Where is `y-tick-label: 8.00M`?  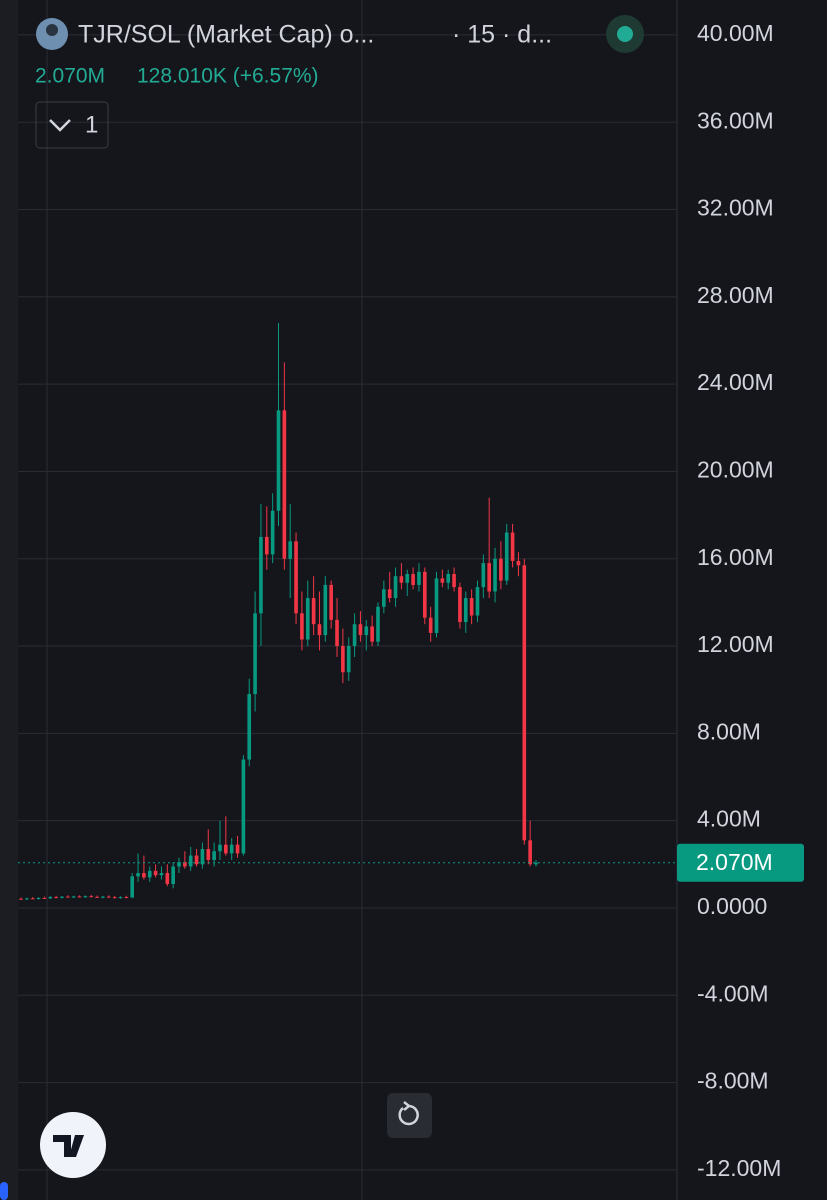
y-tick-label: 8.00M is located at coordinates (729, 731).